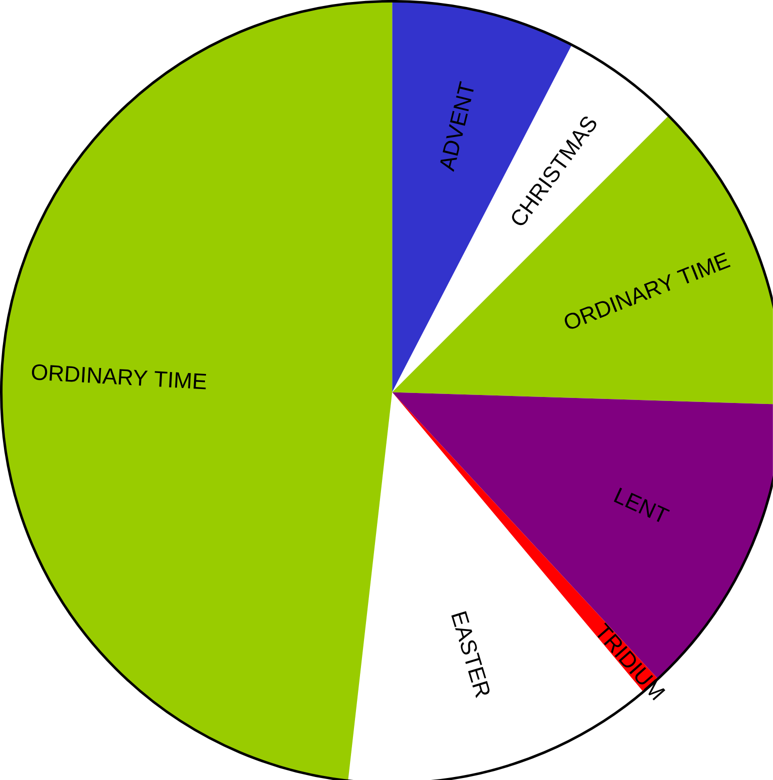 The width and height of the screenshot is (773, 780). What do you see at coordinates (119, 377) in the screenshot?
I see `slice-label: ORDINARY TIME` at bounding box center [119, 377].